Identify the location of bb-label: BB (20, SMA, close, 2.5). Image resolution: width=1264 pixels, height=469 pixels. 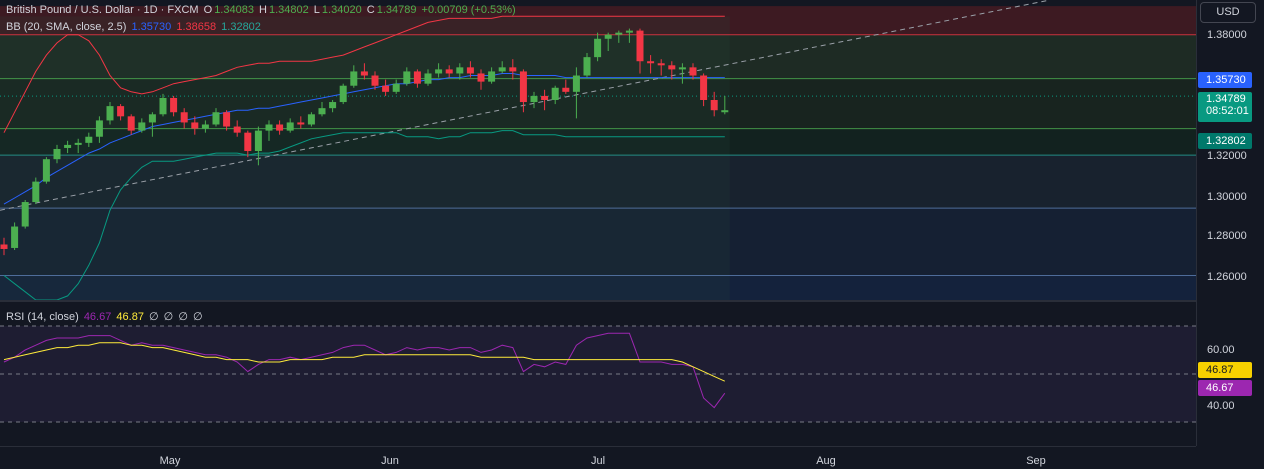
(66, 27).